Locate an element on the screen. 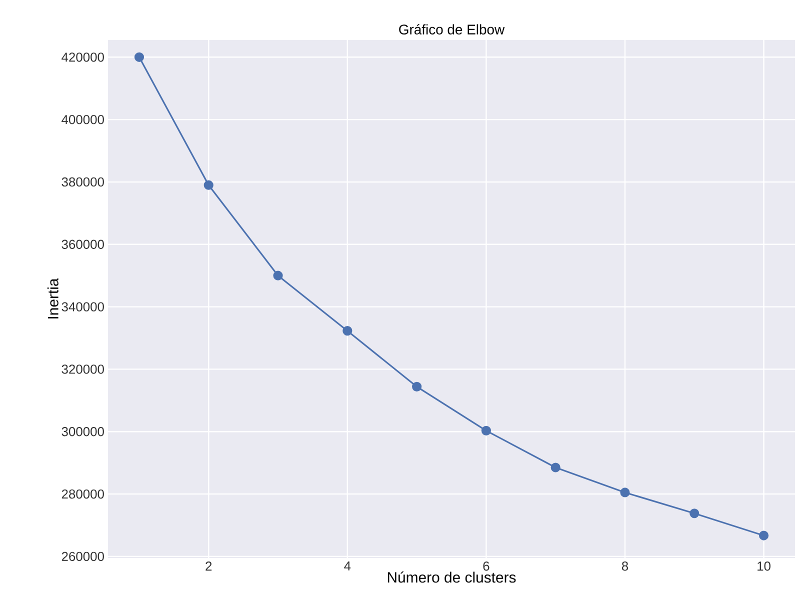  y-tick-label: 360000 is located at coordinates (83, 244).